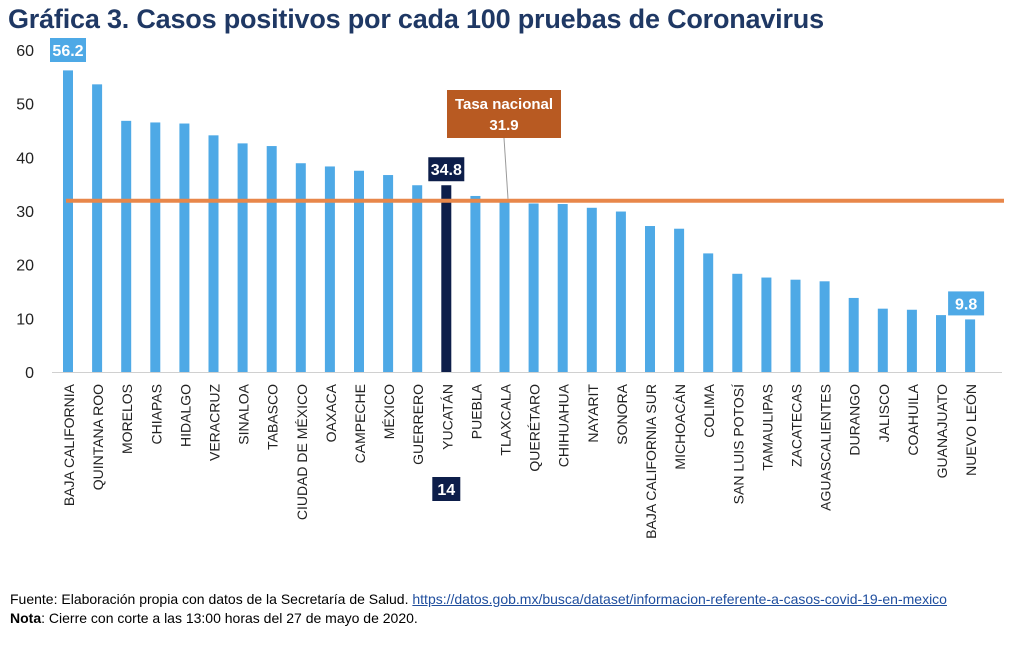 The width and height of the screenshot is (1024, 658). Describe the element at coordinates (535, 428) in the screenshot. I see `x-tick-label: QUERÉTARO` at that location.